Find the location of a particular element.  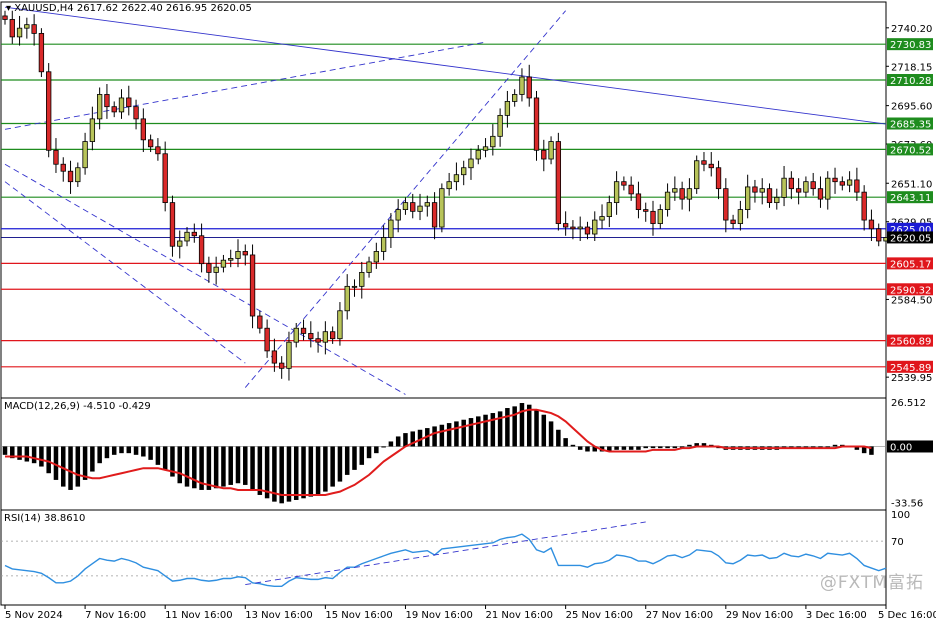

level-tag-2560.89: 2560.89 is located at coordinates (910, 342).